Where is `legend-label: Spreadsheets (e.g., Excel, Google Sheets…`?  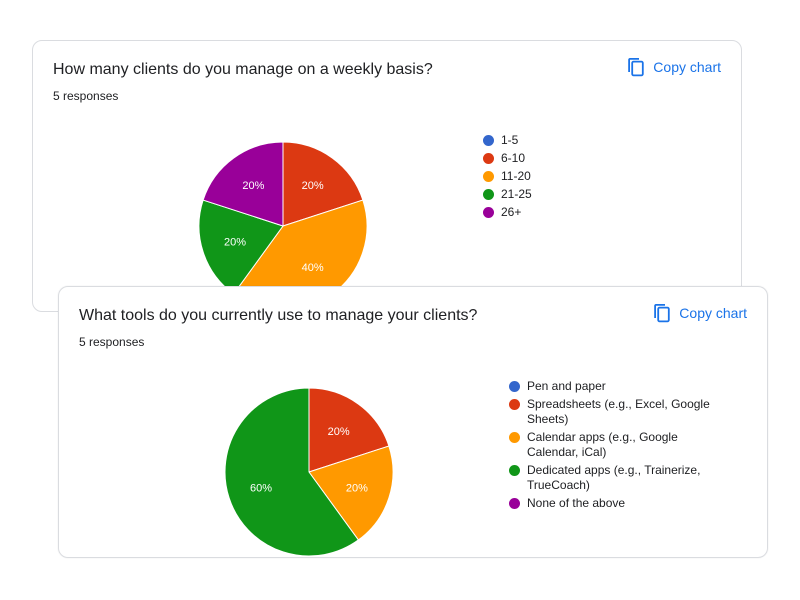 legend-label: Spreadsheets (e.g., Excel, Google Sheets… is located at coordinates (618, 411).